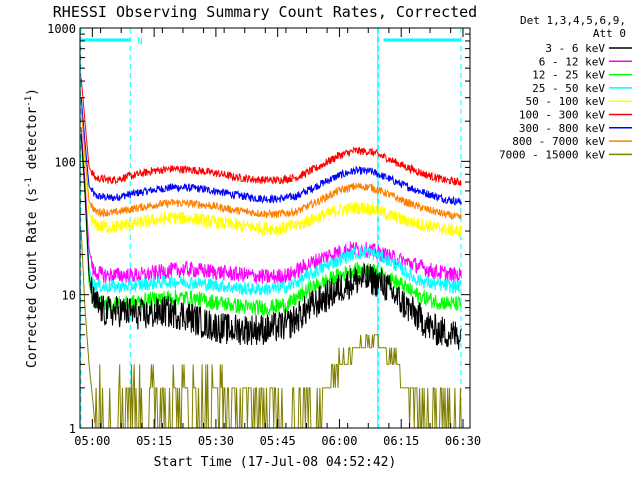 The image size is (640, 484). Describe the element at coordinates (29, 101) in the screenshot. I see `y-label-sup2: -1` at that location.